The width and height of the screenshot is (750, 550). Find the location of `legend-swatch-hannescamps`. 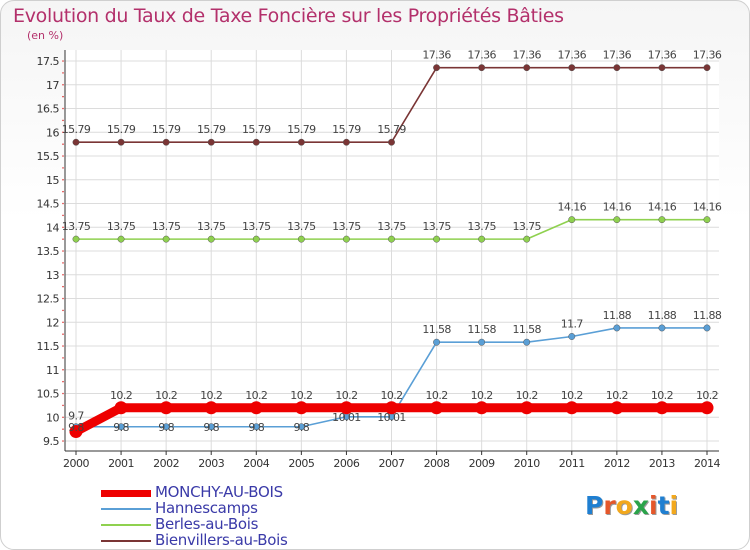

legend-swatch-hannescamps is located at coordinates (126, 509).